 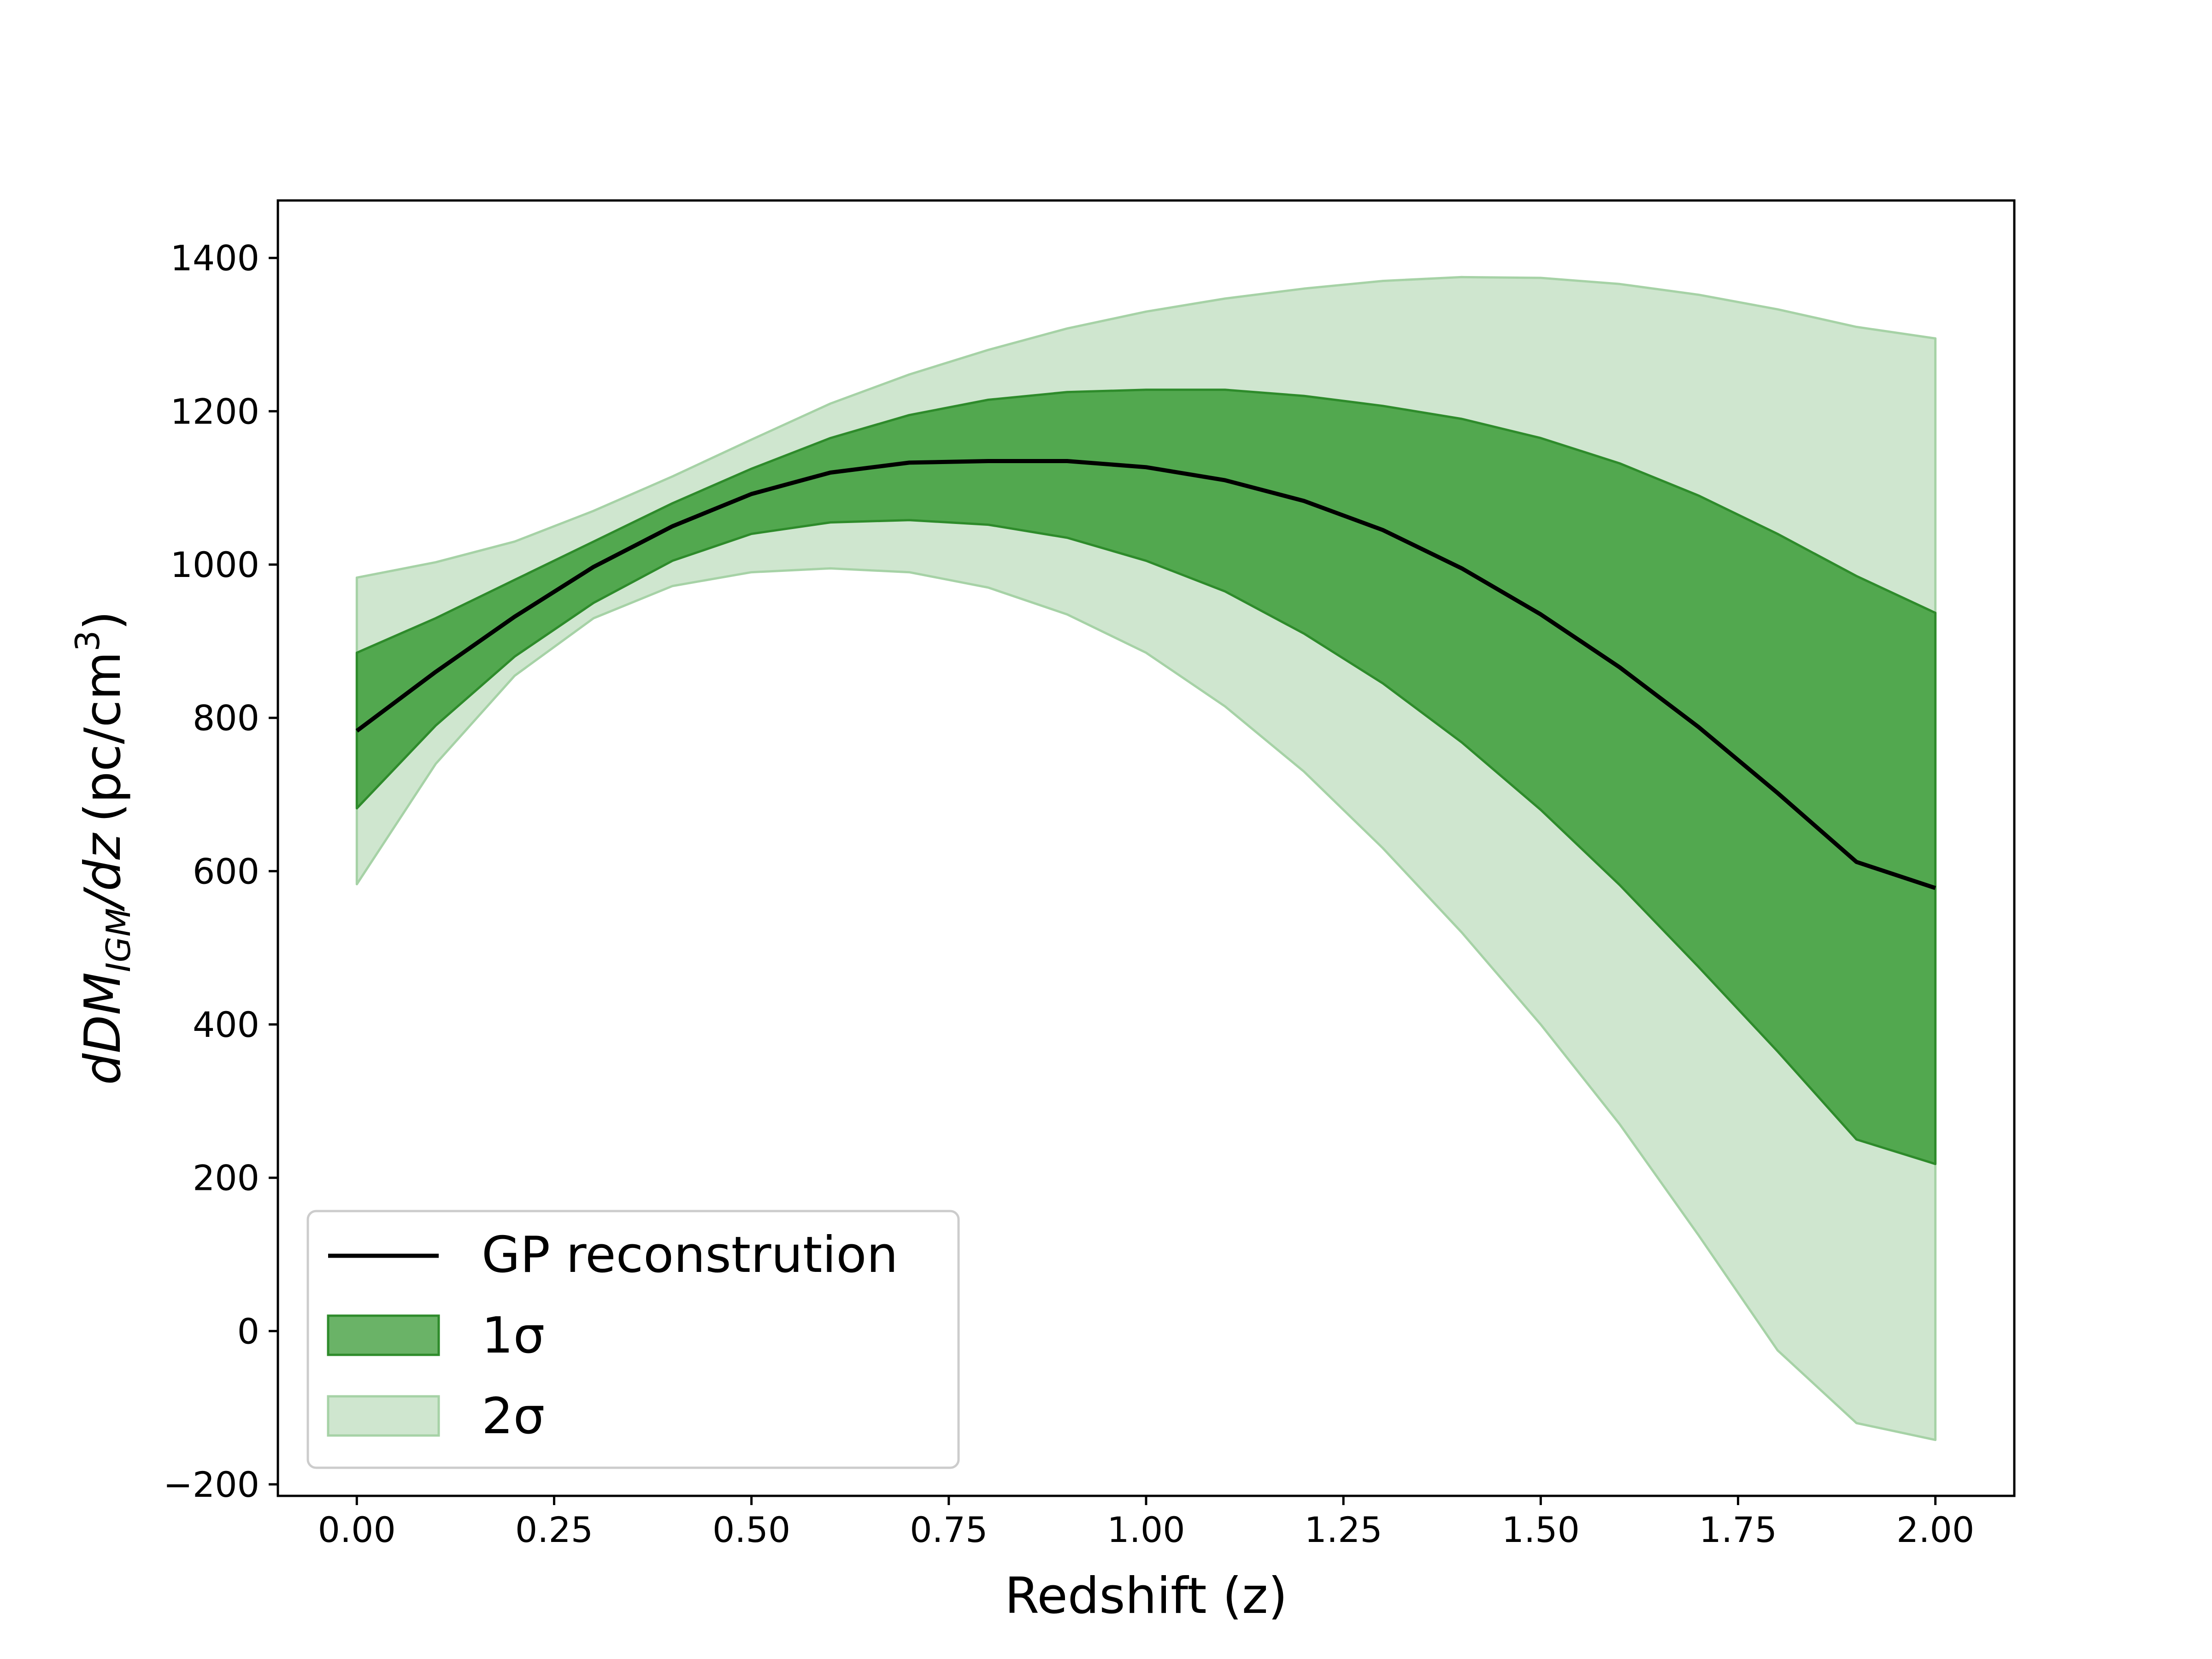 I want to click on x-tick-label: 1.75, so click(x=1738, y=1529).